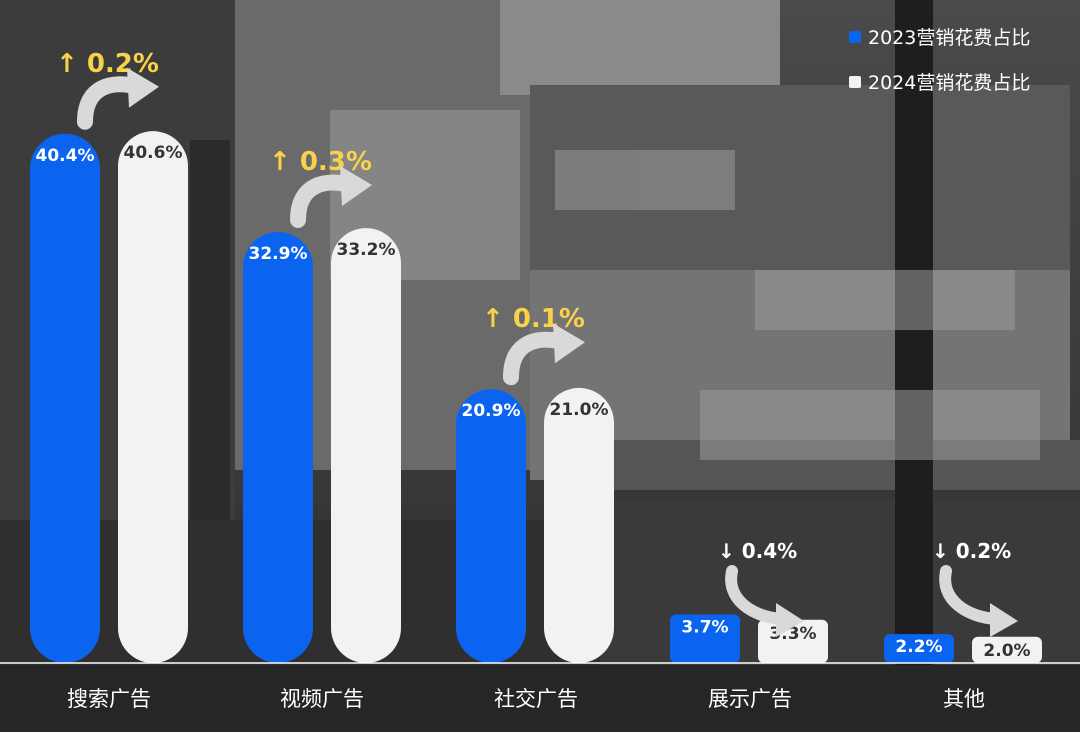 The image size is (1080, 732). I want to click on legend-label-2024: 2024营销花费占比, so click(949, 83).